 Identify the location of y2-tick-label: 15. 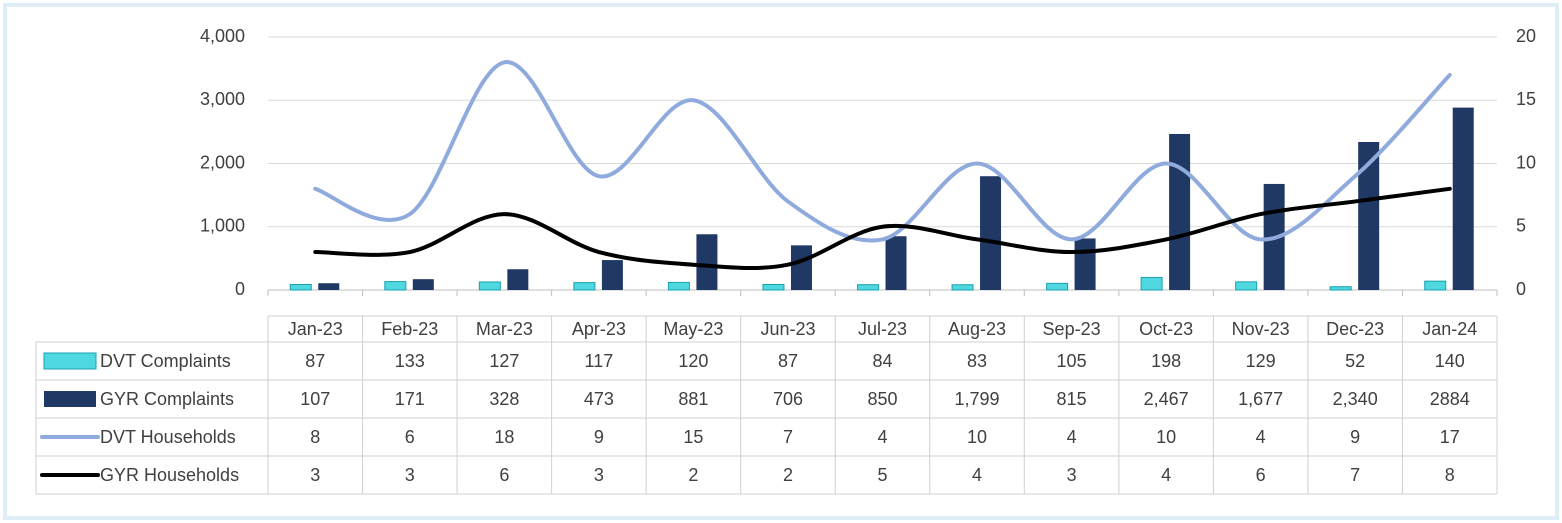
(1526, 99).